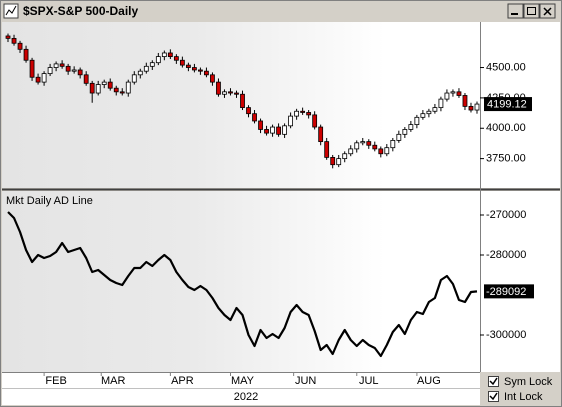 Image resolution: width=562 pixels, height=407 pixels. I want to click on y-tick-label: -270000, so click(506, 215).